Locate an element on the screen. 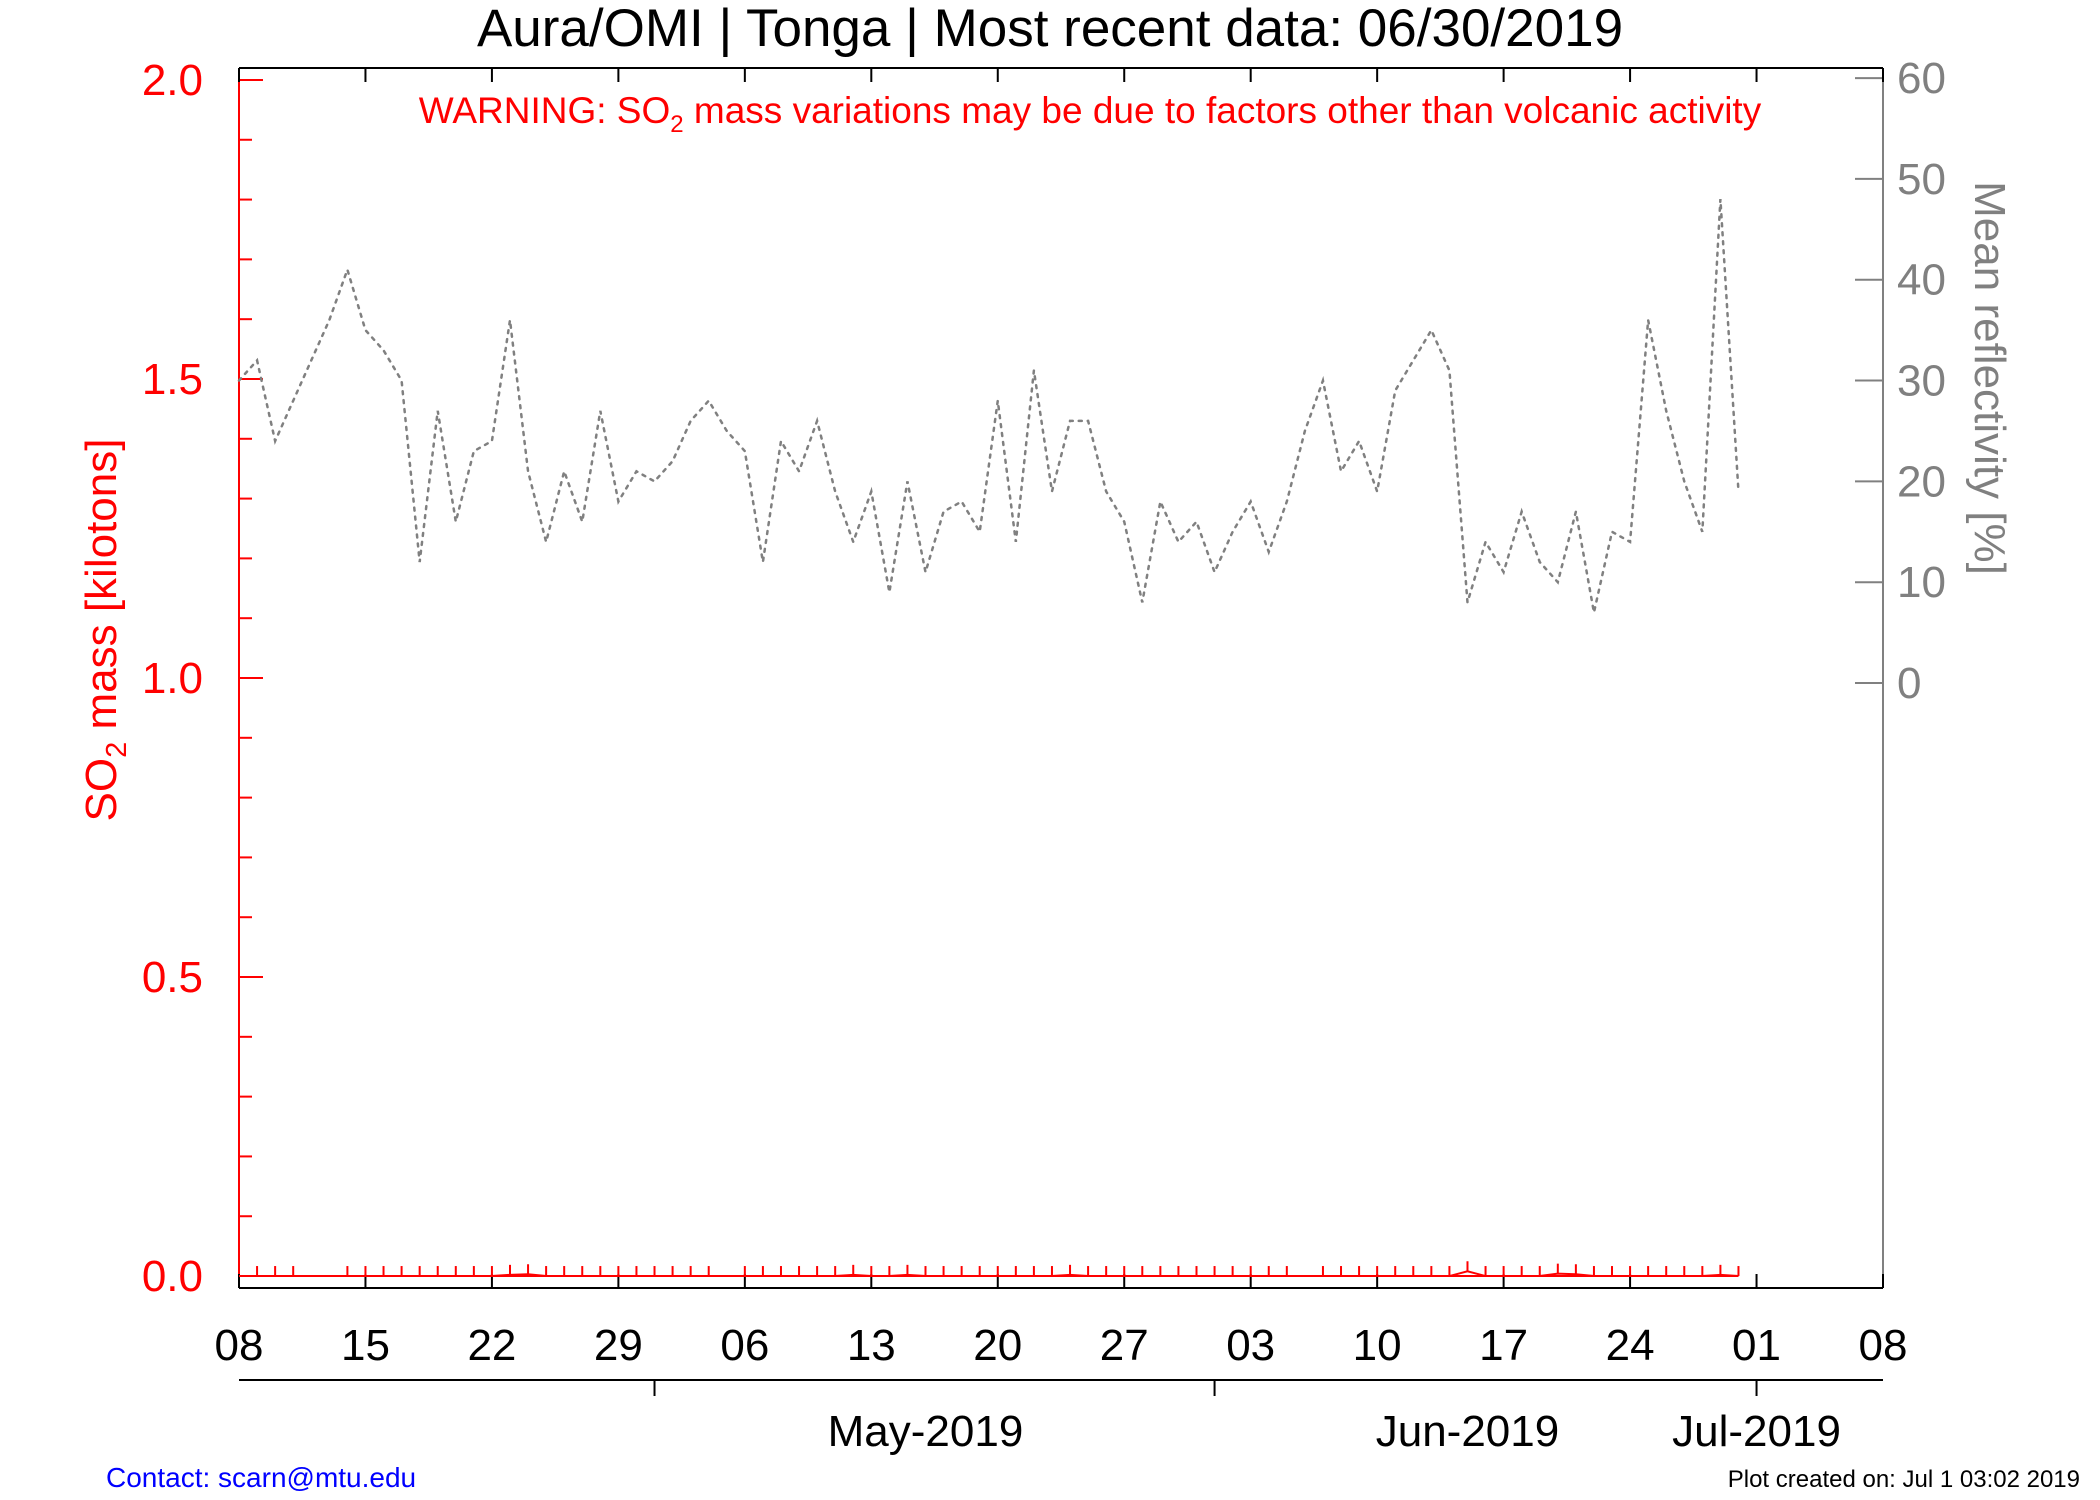 This screenshot has height=1500, width=2100. plot-created-timestamp: Plot created on: Jul 1 03:02 2019 is located at coordinates (1904, 1479).